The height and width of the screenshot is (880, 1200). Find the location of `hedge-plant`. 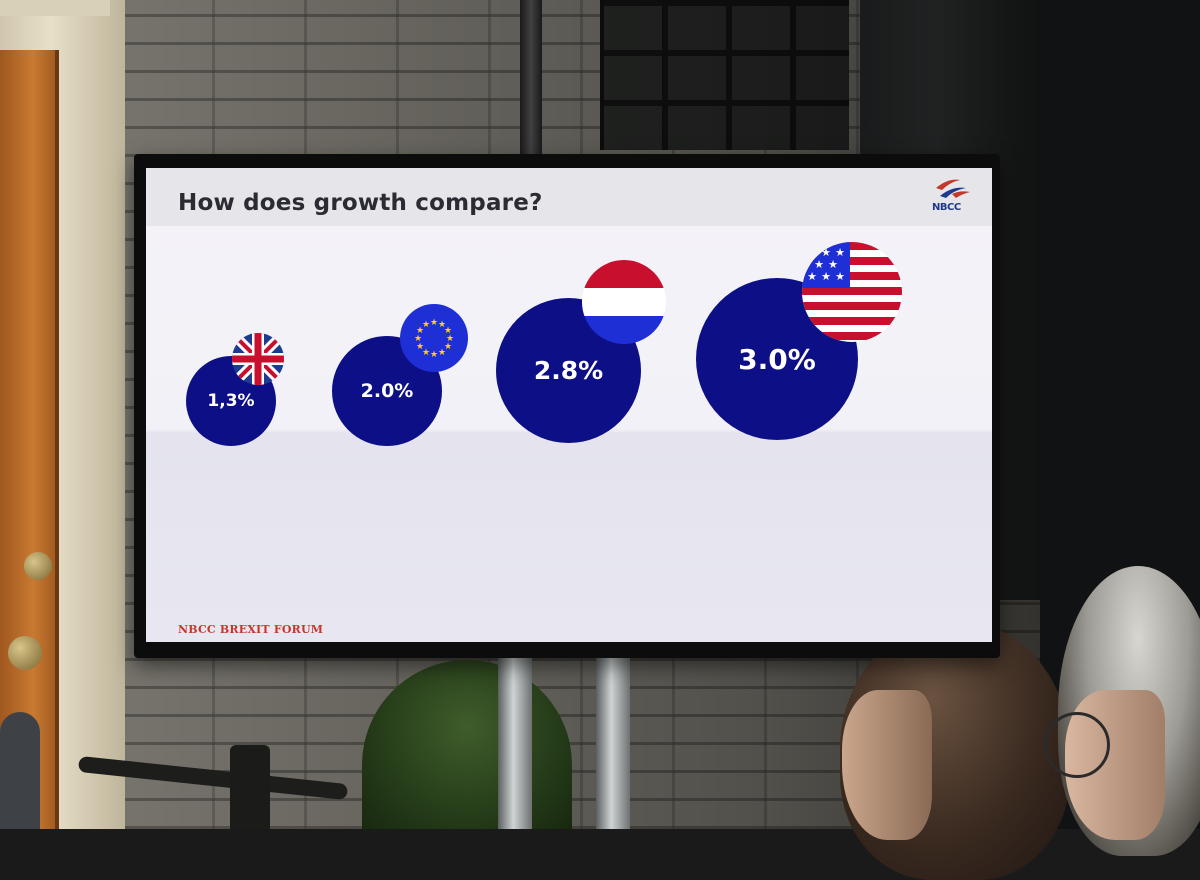

hedge-plant is located at coordinates (467, 744).